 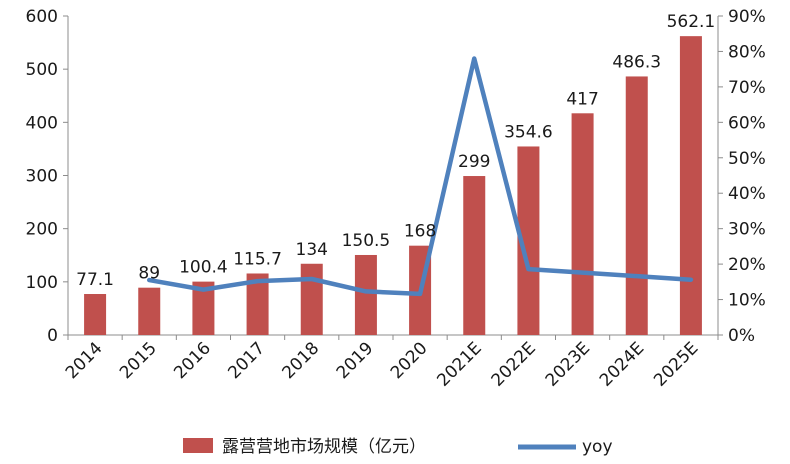 I want to click on x-tick-label: 2021E, so click(x=459, y=364).